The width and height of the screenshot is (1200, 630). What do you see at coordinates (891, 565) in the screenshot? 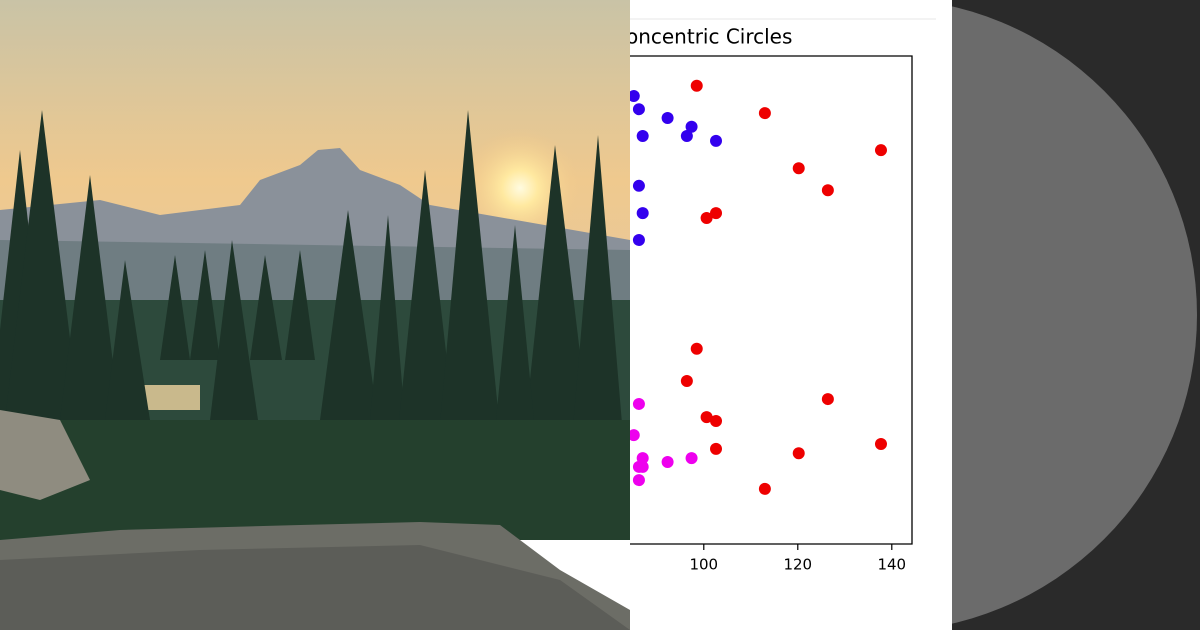
I see `x-tick-label: 140` at bounding box center [891, 565].